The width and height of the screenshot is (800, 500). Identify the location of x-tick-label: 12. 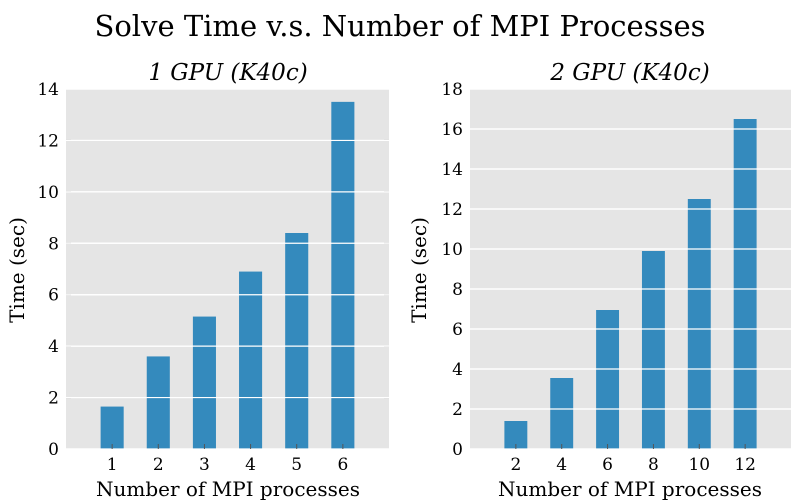
(745, 465).